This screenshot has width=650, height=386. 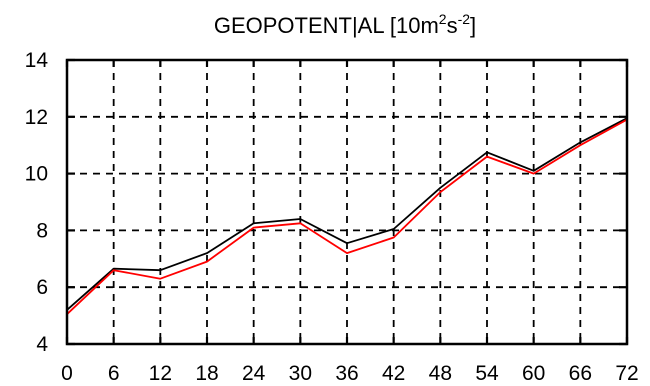 What do you see at coordinates (37, 60) in the screenshot?
I see `y-tick-label: 14` at bounding box center [37, 60].